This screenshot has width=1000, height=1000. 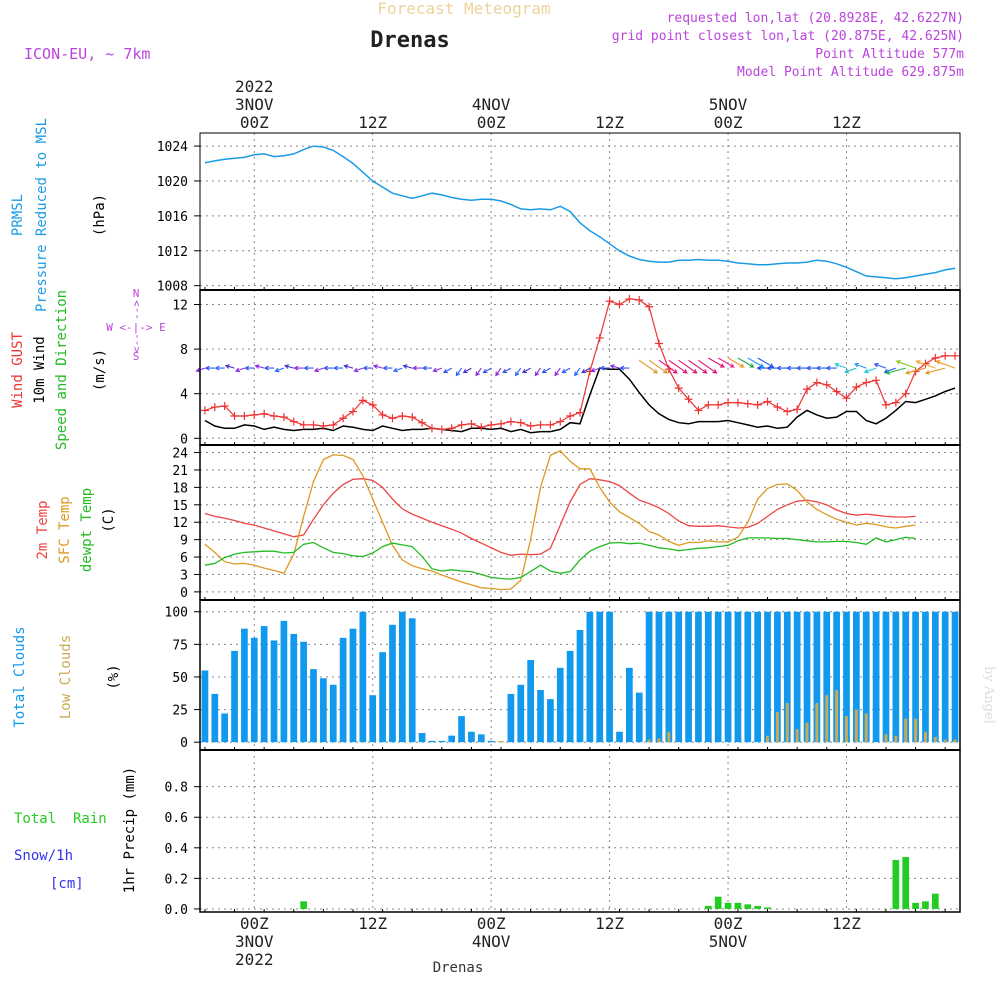 I want to click on time-label-bottom: 2022, so click(x=254, y=959).